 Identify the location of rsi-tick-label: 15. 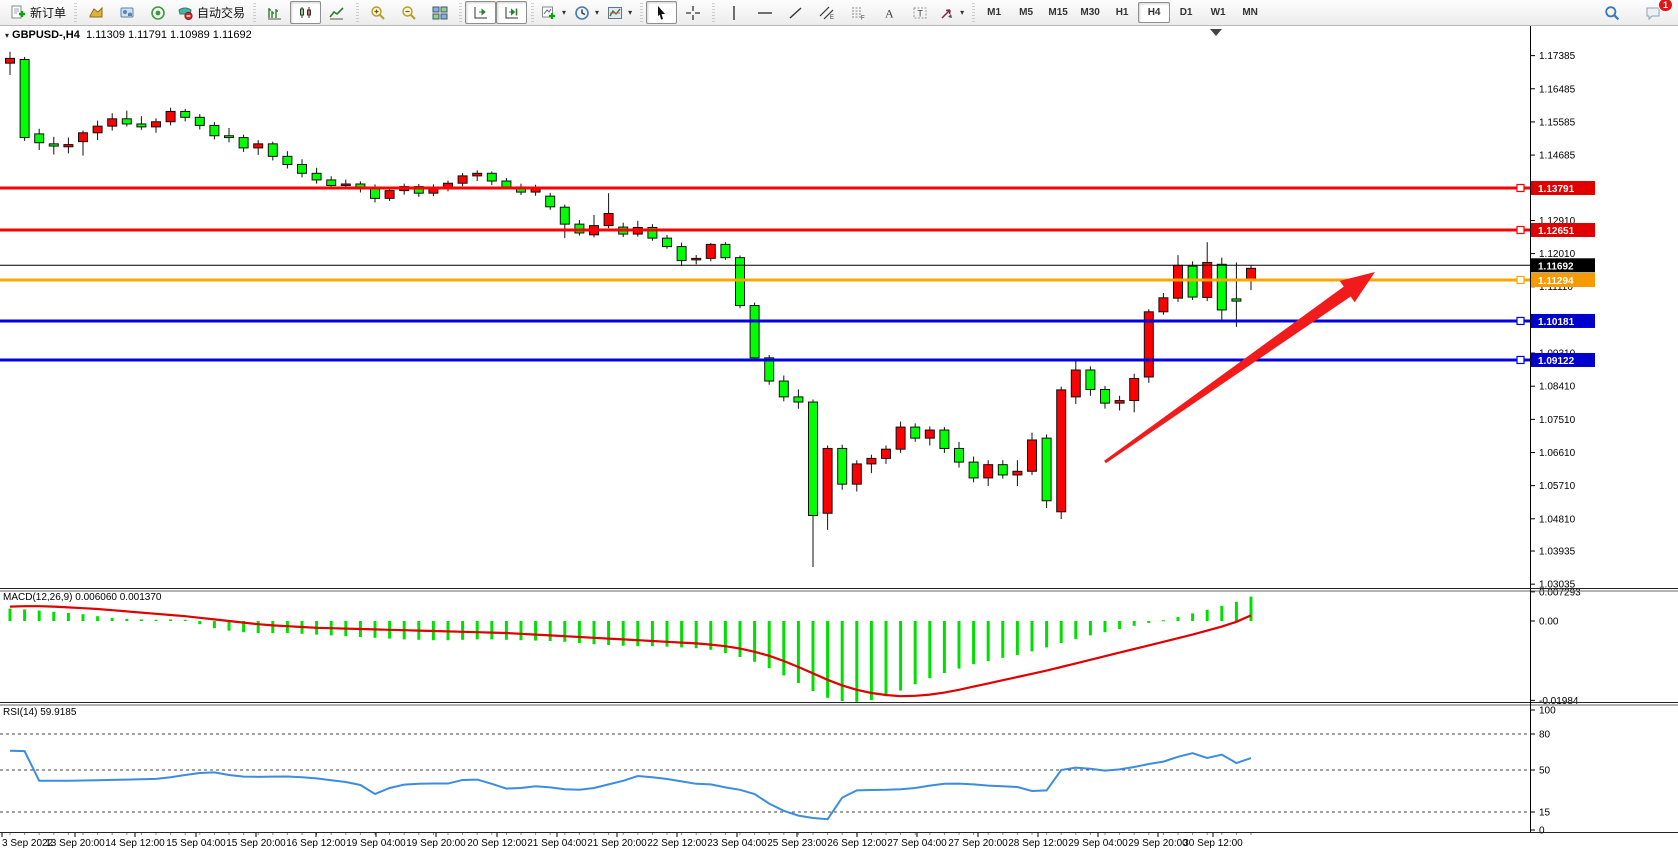
(1545, 813).